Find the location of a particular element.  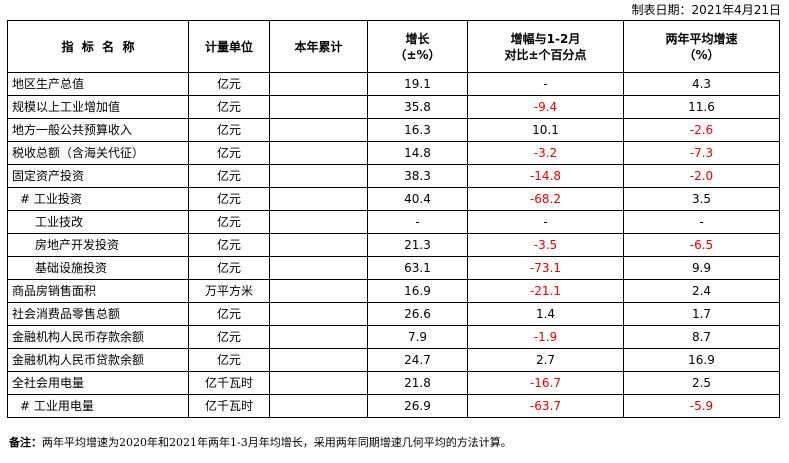

row-name: # 工业用电量 is located at coordinates (98, 406).